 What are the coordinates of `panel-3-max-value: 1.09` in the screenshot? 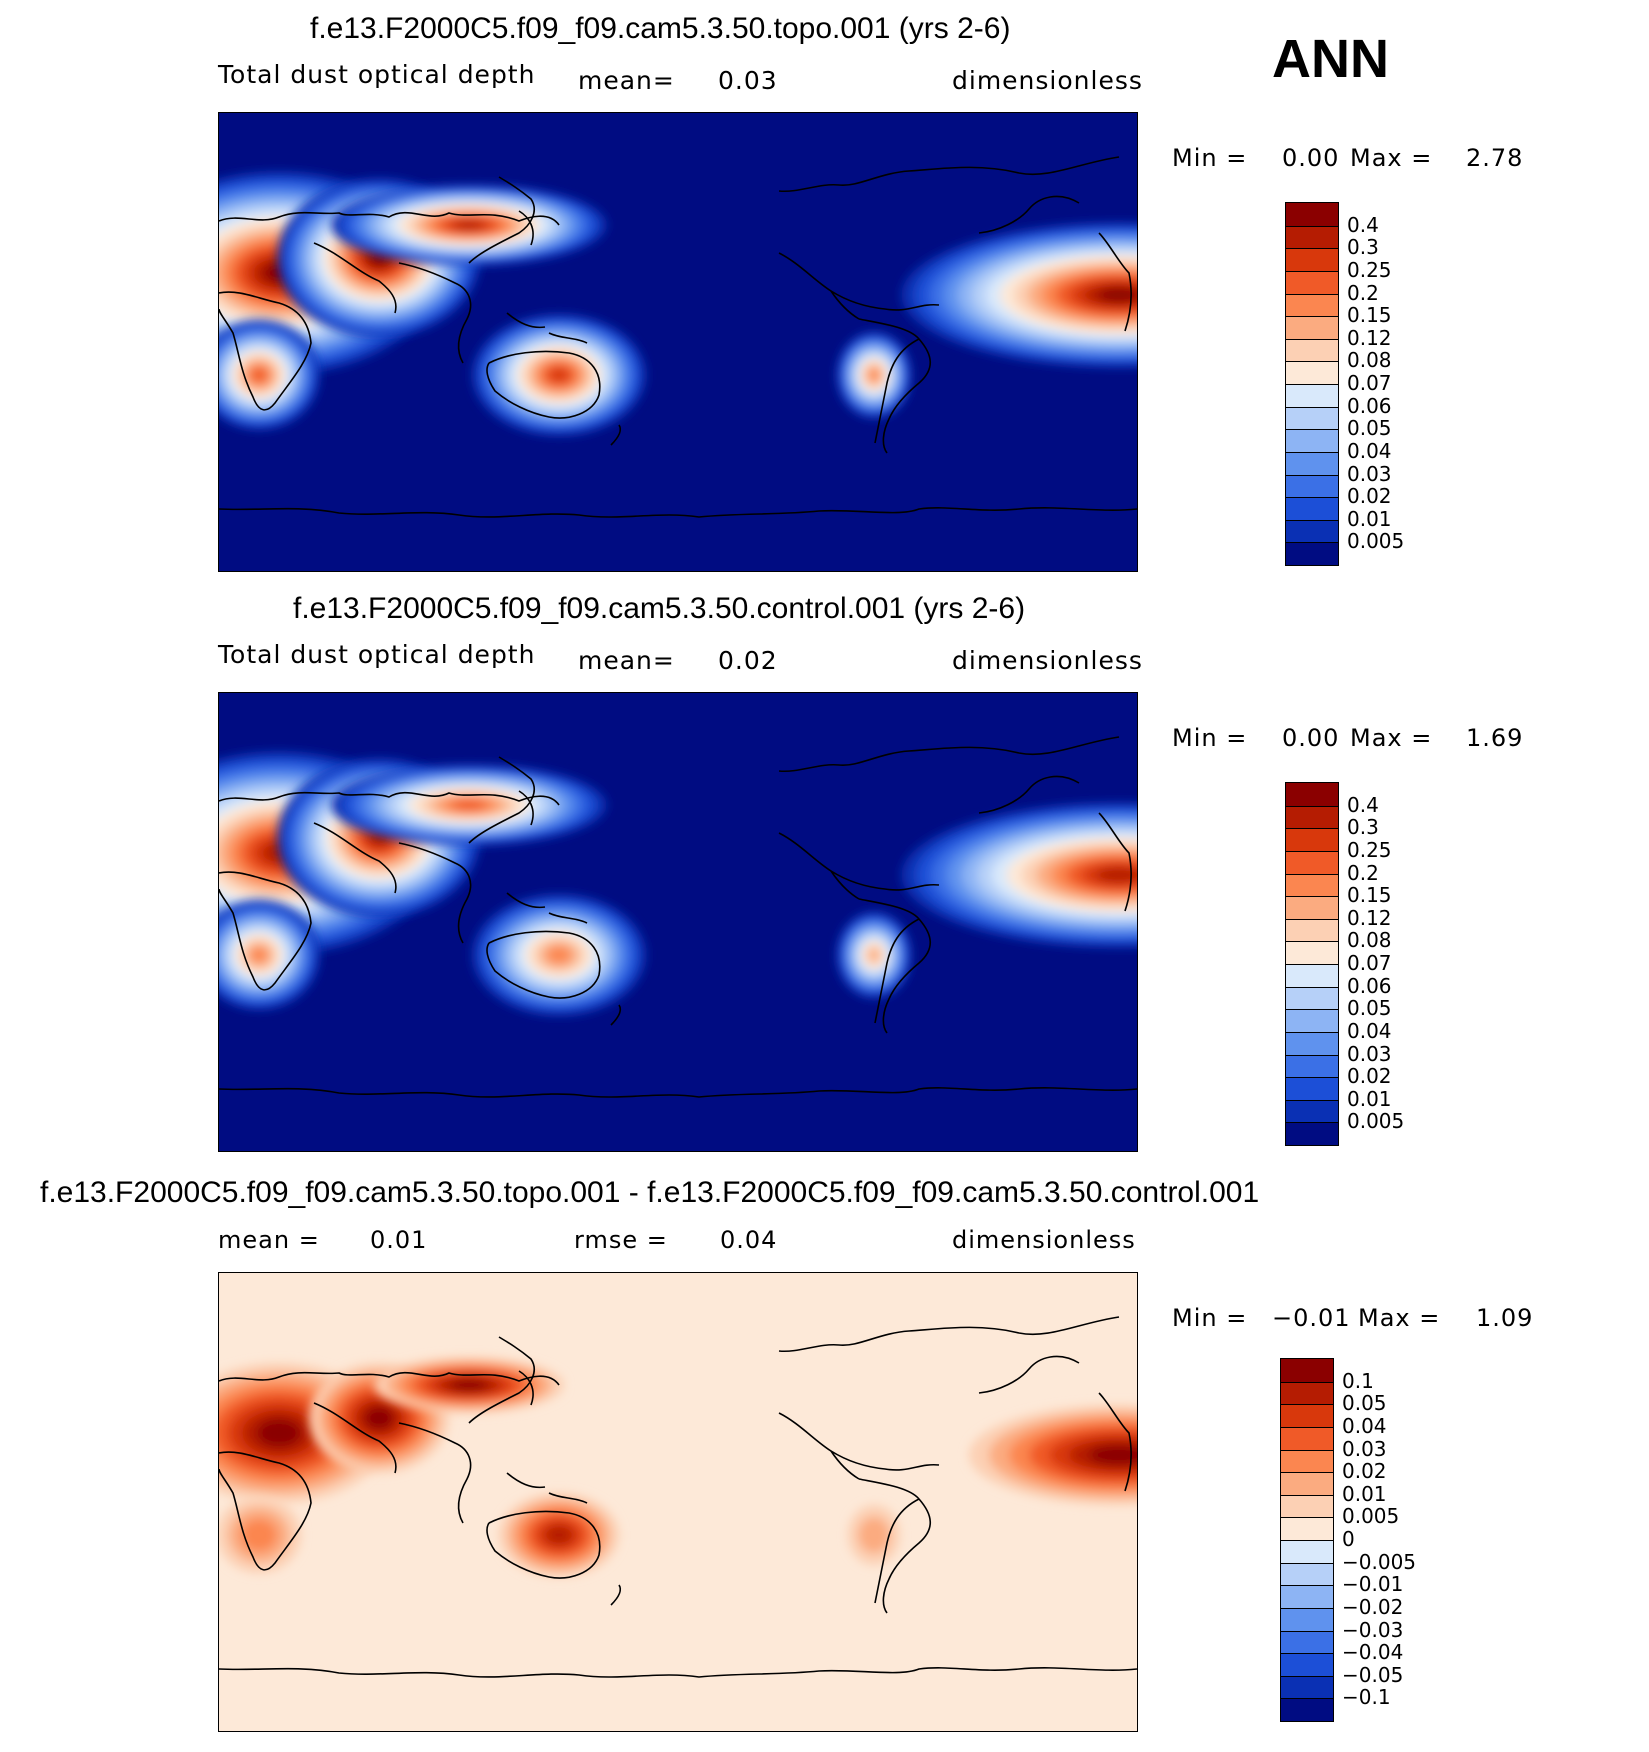 It's located at (1505, 1318).